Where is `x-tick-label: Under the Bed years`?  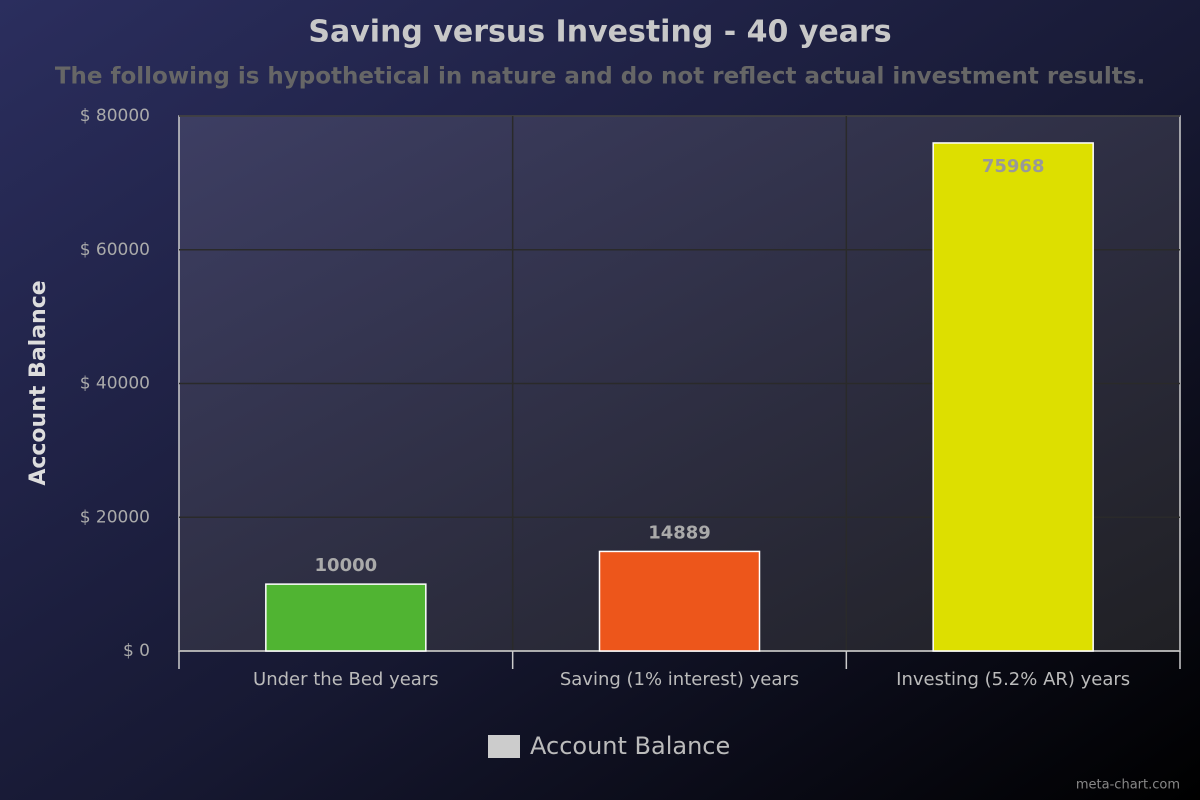
x-tick-label: Under the Bed years is located at coordinates (346, 679).